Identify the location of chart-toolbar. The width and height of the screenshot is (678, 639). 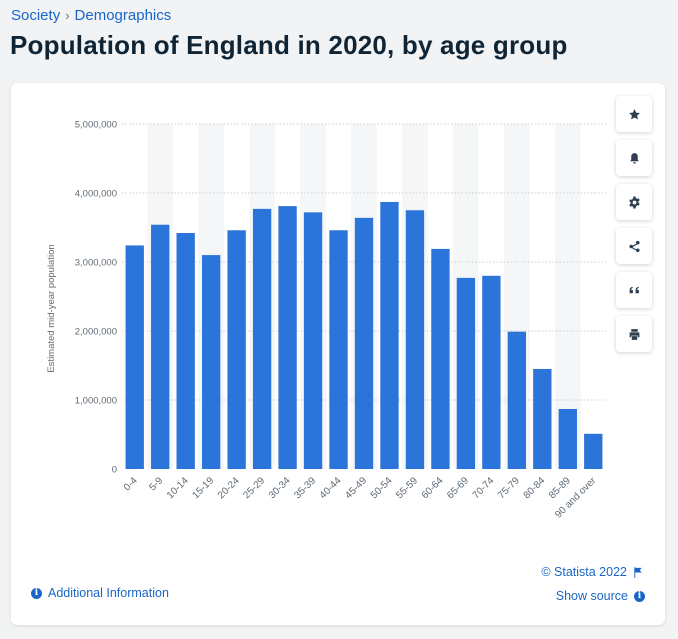
(634, 228).